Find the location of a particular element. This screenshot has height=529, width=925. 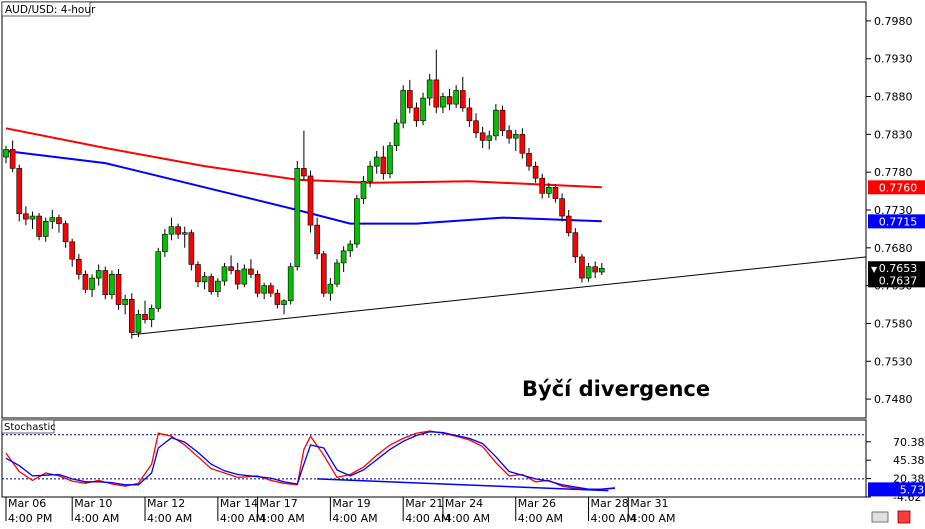

x-tick-label-date: Mar 26 is located at coordinates (537, 503).